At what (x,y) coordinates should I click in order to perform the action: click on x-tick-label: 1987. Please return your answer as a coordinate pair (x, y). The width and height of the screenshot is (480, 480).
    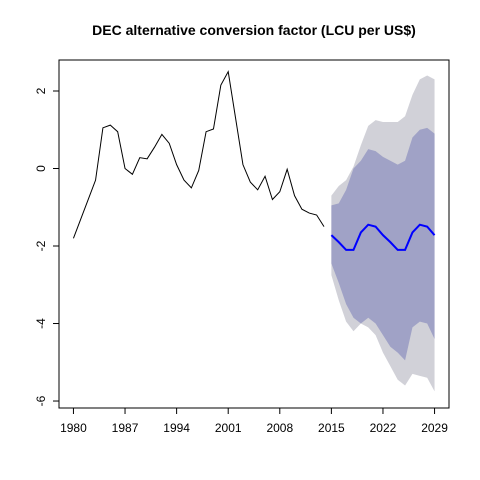
    Looking at the image, I should click on (125, 428).